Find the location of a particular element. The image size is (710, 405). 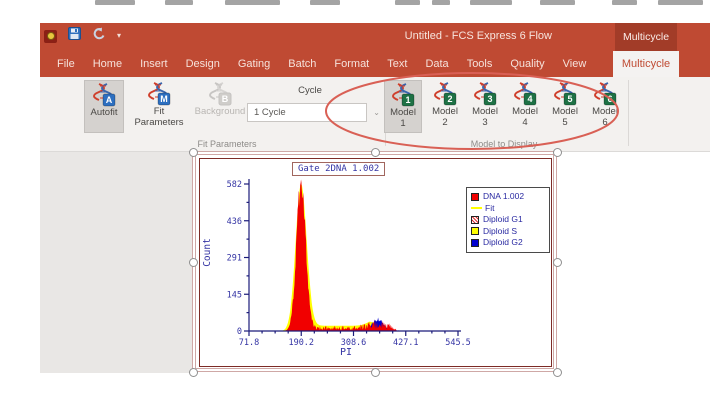

contextual-tab-header: Multicycle is located at coordinates (646, 37).